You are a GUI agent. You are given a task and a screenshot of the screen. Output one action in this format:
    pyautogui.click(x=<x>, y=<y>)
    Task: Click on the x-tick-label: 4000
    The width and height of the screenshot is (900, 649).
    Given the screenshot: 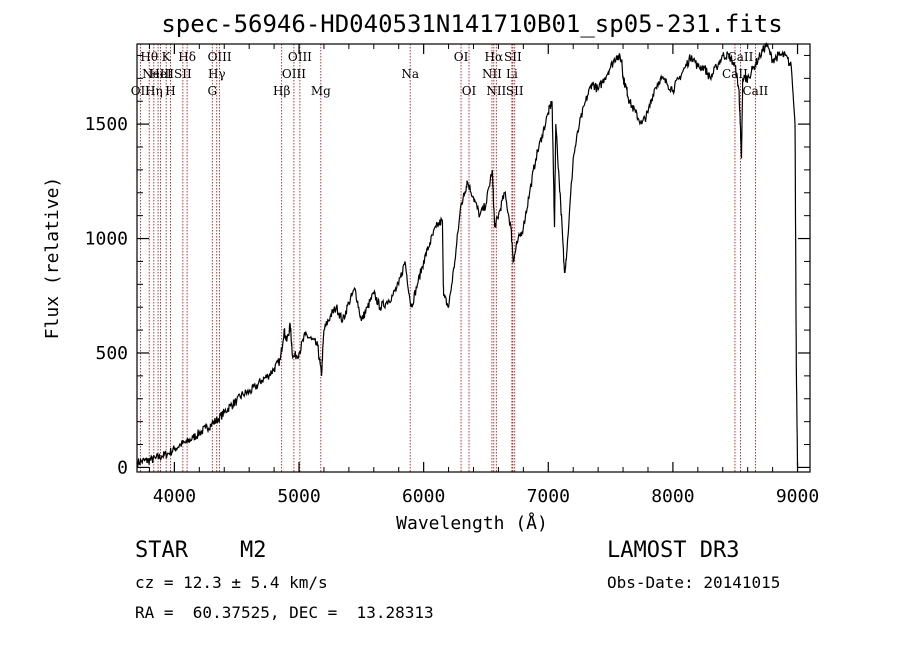 What is the action you would take?
    pyautogui.click(x=174, y=496)
    